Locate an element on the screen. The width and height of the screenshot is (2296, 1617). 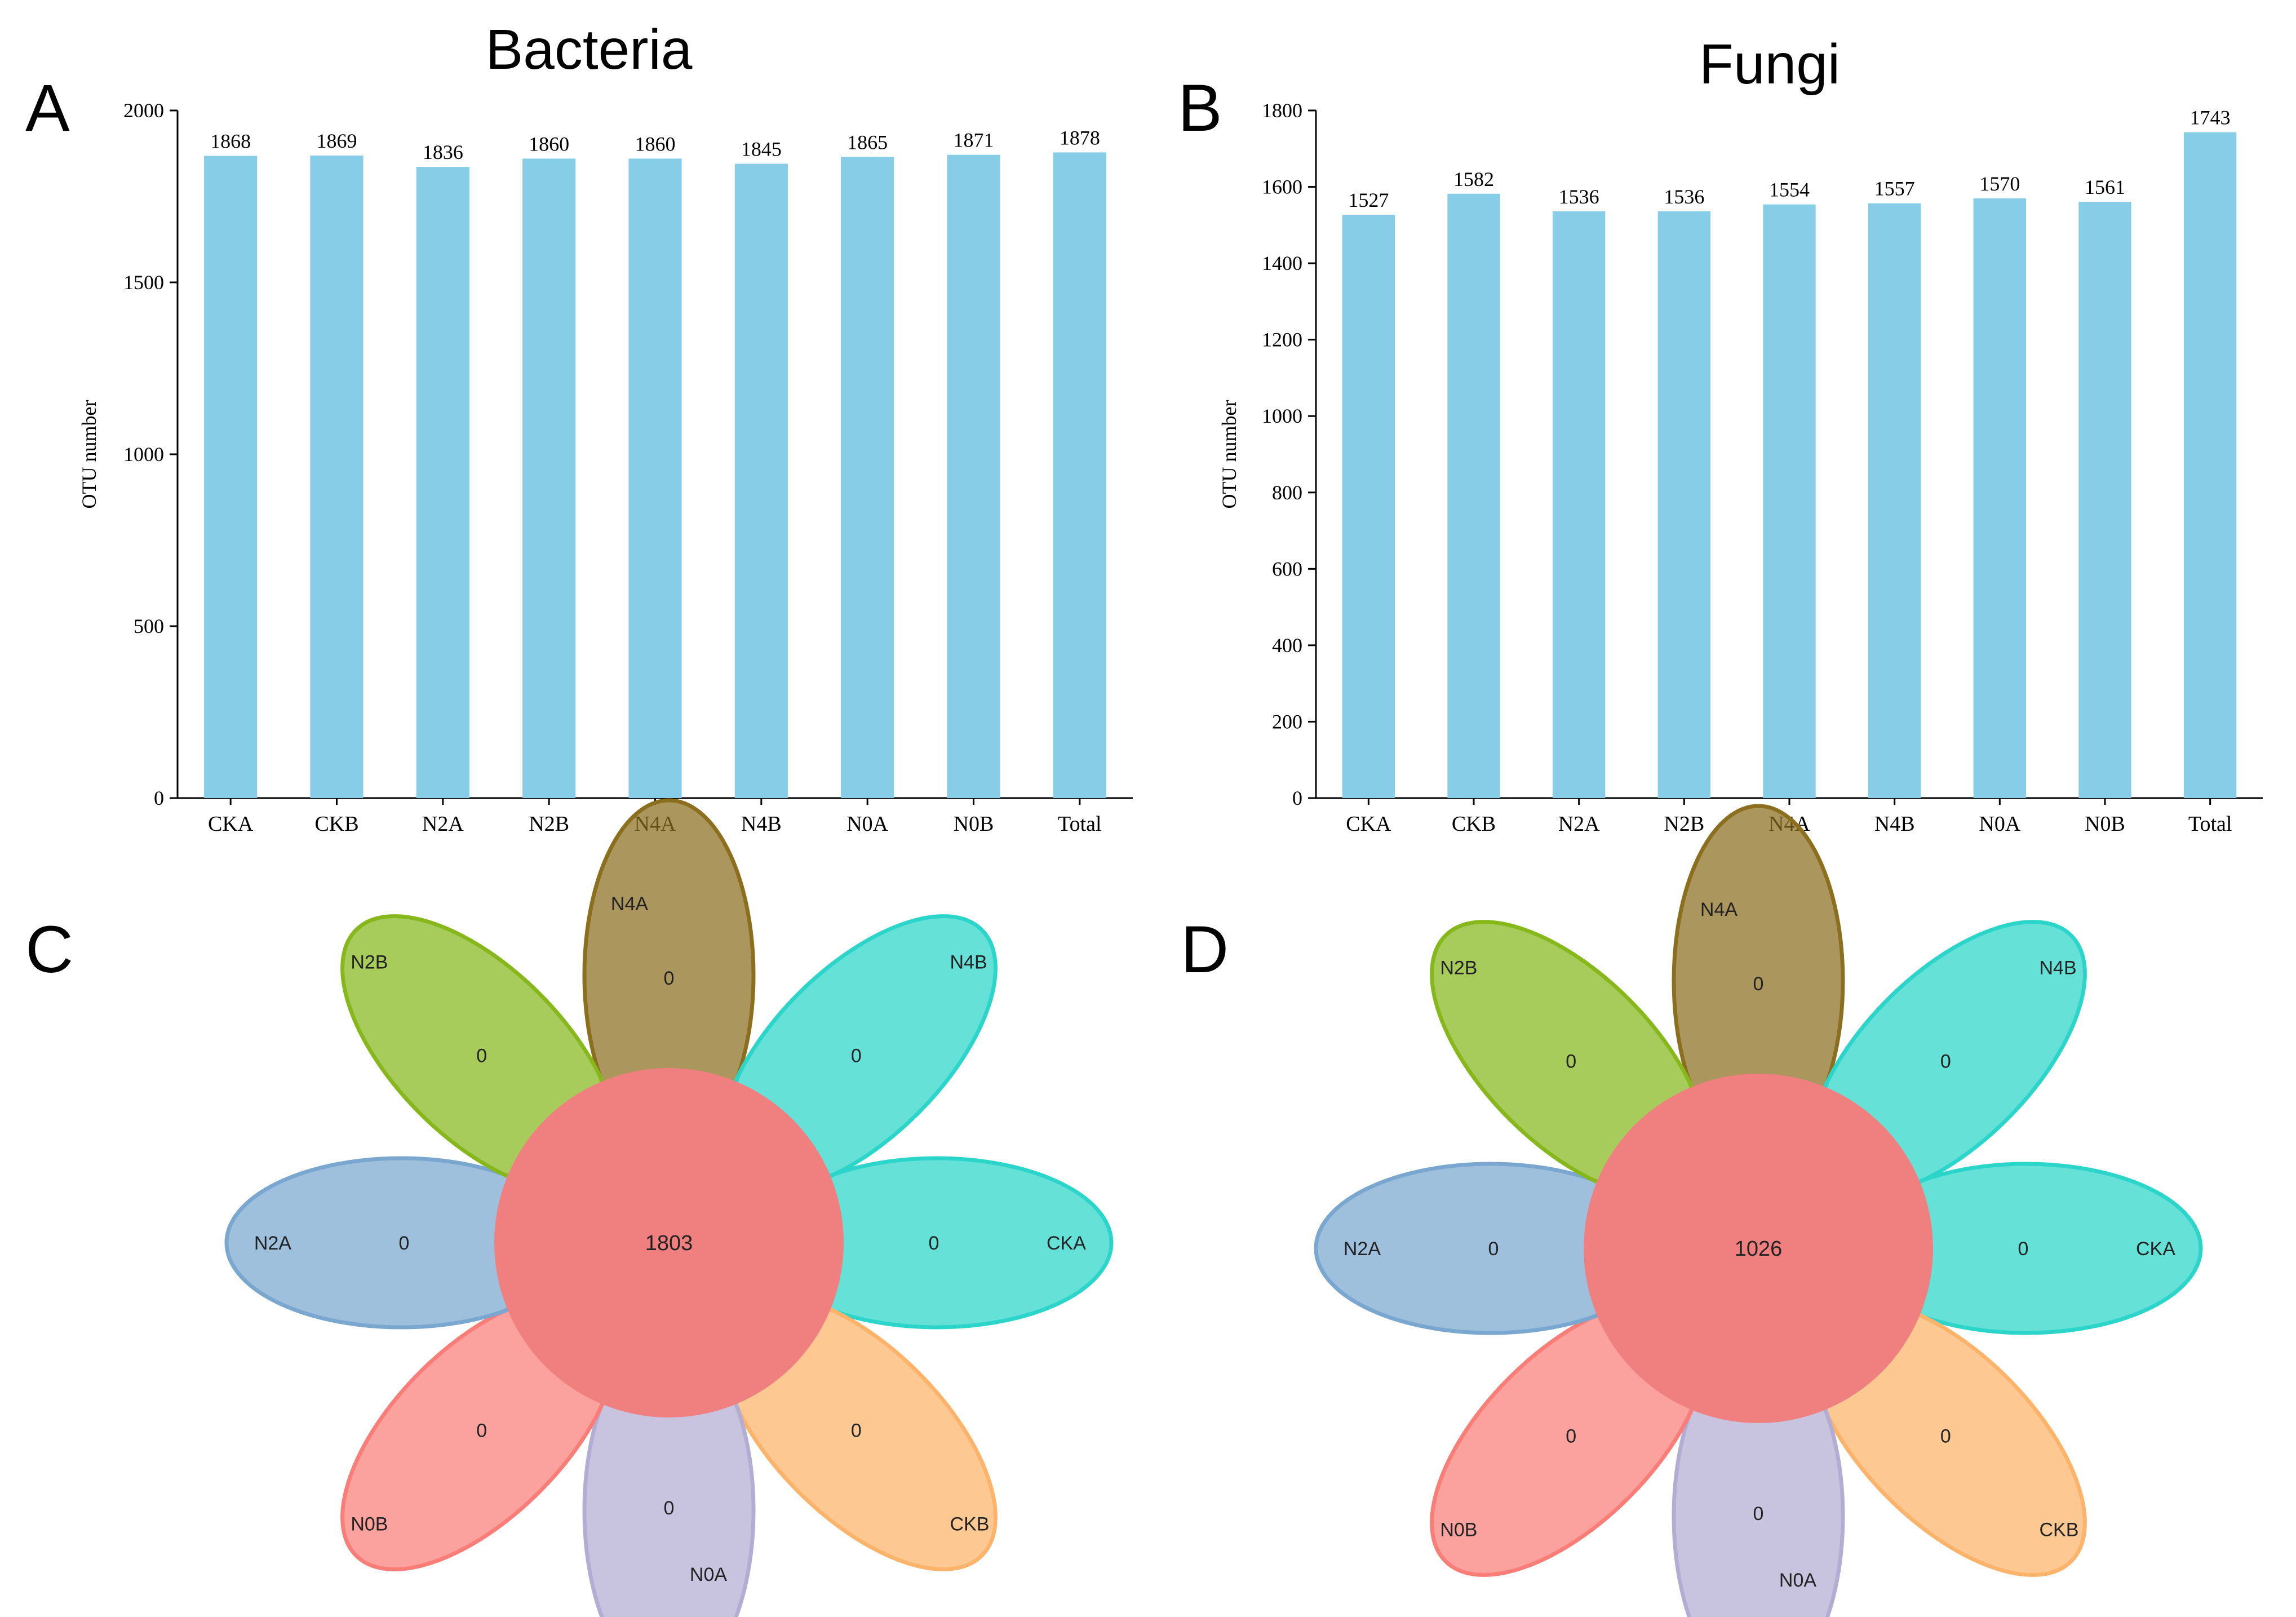
y-tick-label: 1200 is located at coordinates (1282, 340).